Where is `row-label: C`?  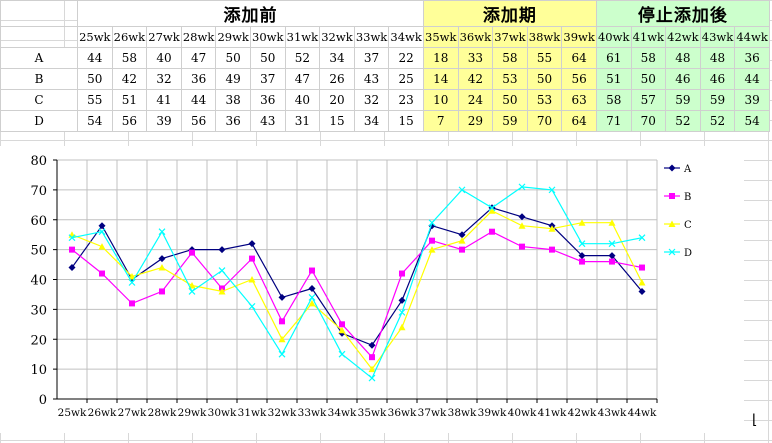
row-label: C is located at coordinates (39, 100).